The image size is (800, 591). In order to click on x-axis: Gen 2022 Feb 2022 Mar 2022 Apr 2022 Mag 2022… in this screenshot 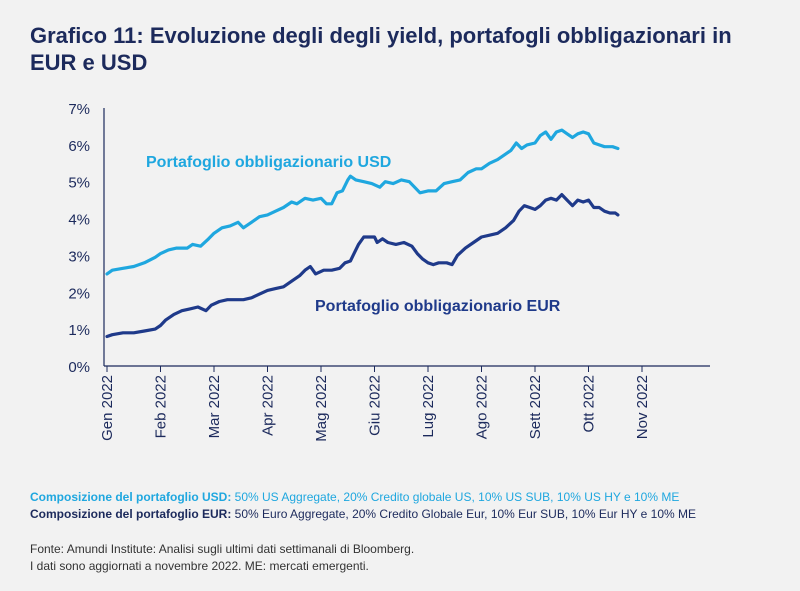, I will do `click(404, 403)`.